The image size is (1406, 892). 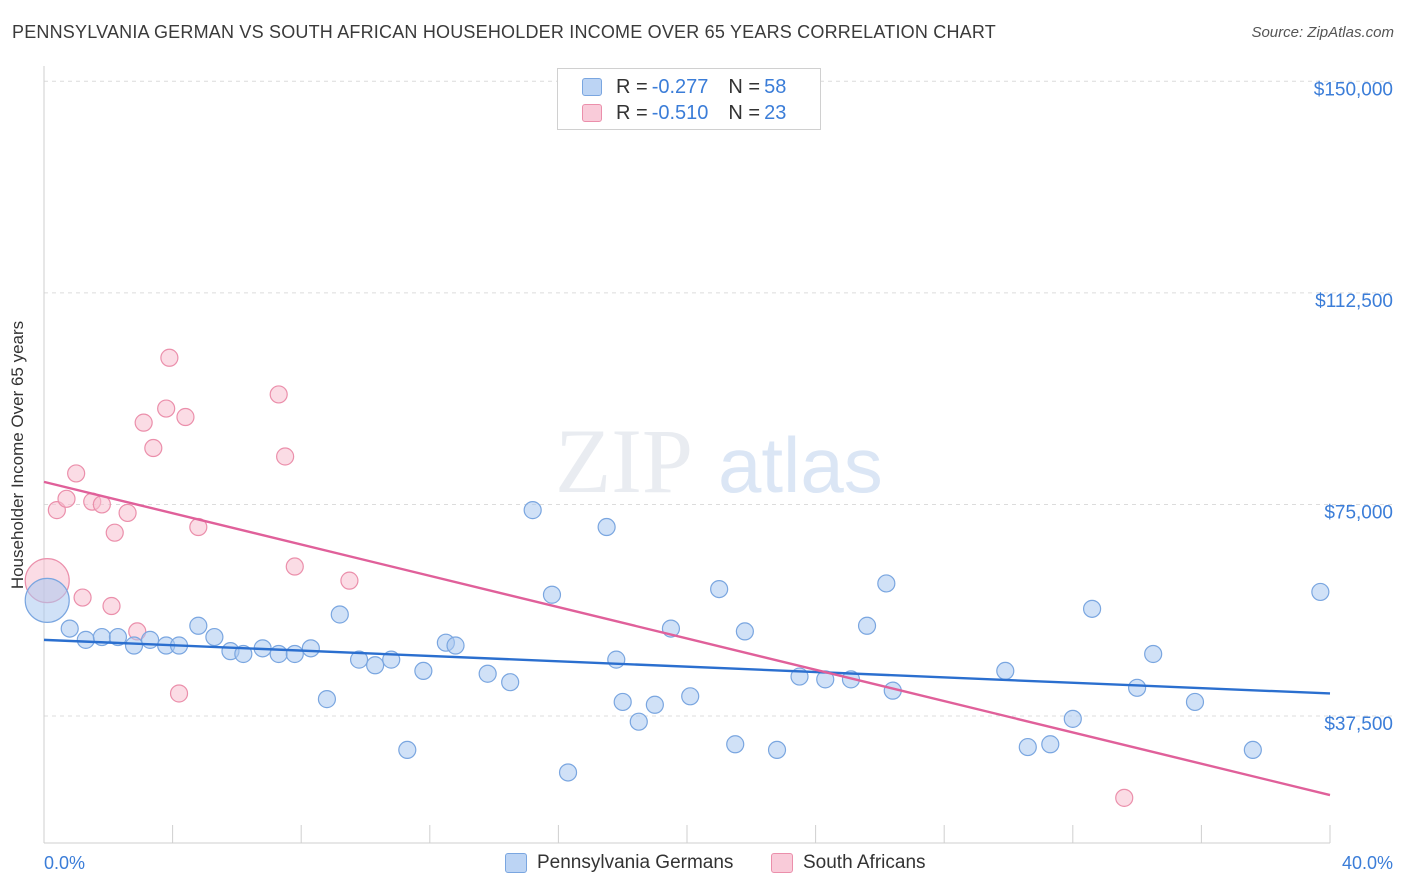 I want to click on y-tick-label-3: $37,500, so click(x=1358, y=724).